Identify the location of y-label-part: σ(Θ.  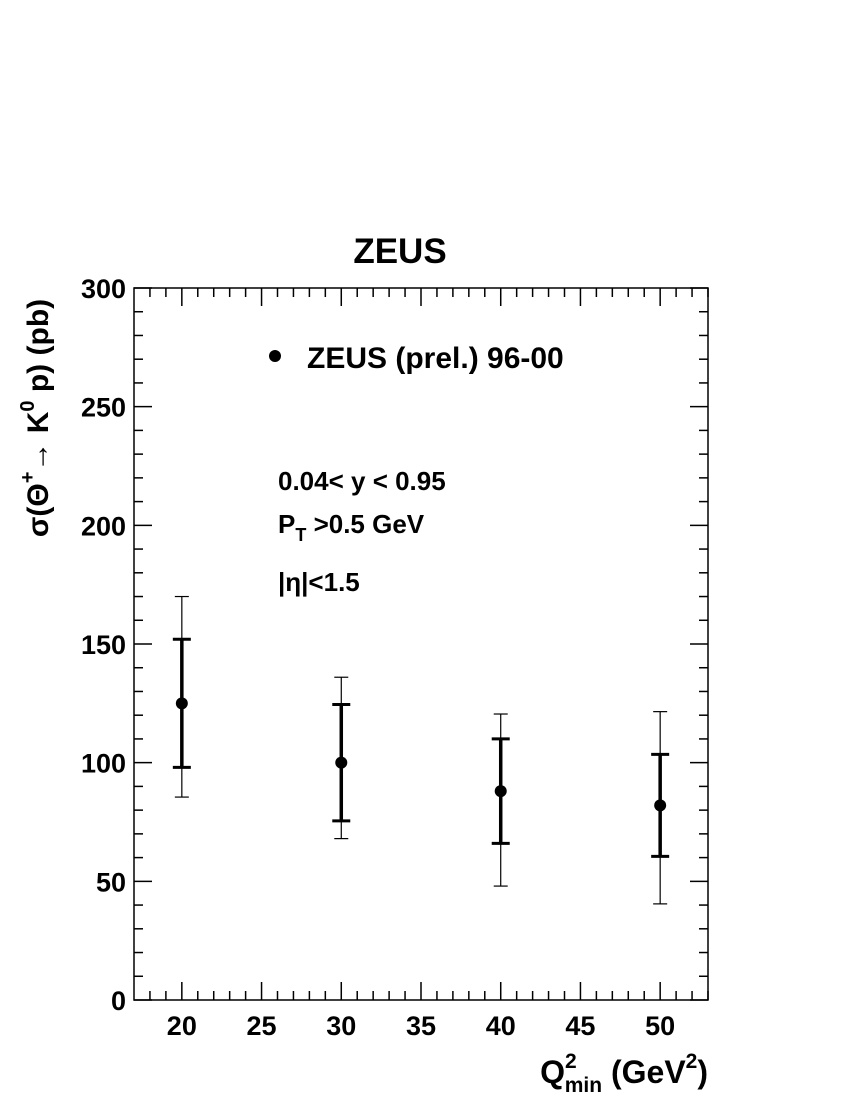
(38, 510).